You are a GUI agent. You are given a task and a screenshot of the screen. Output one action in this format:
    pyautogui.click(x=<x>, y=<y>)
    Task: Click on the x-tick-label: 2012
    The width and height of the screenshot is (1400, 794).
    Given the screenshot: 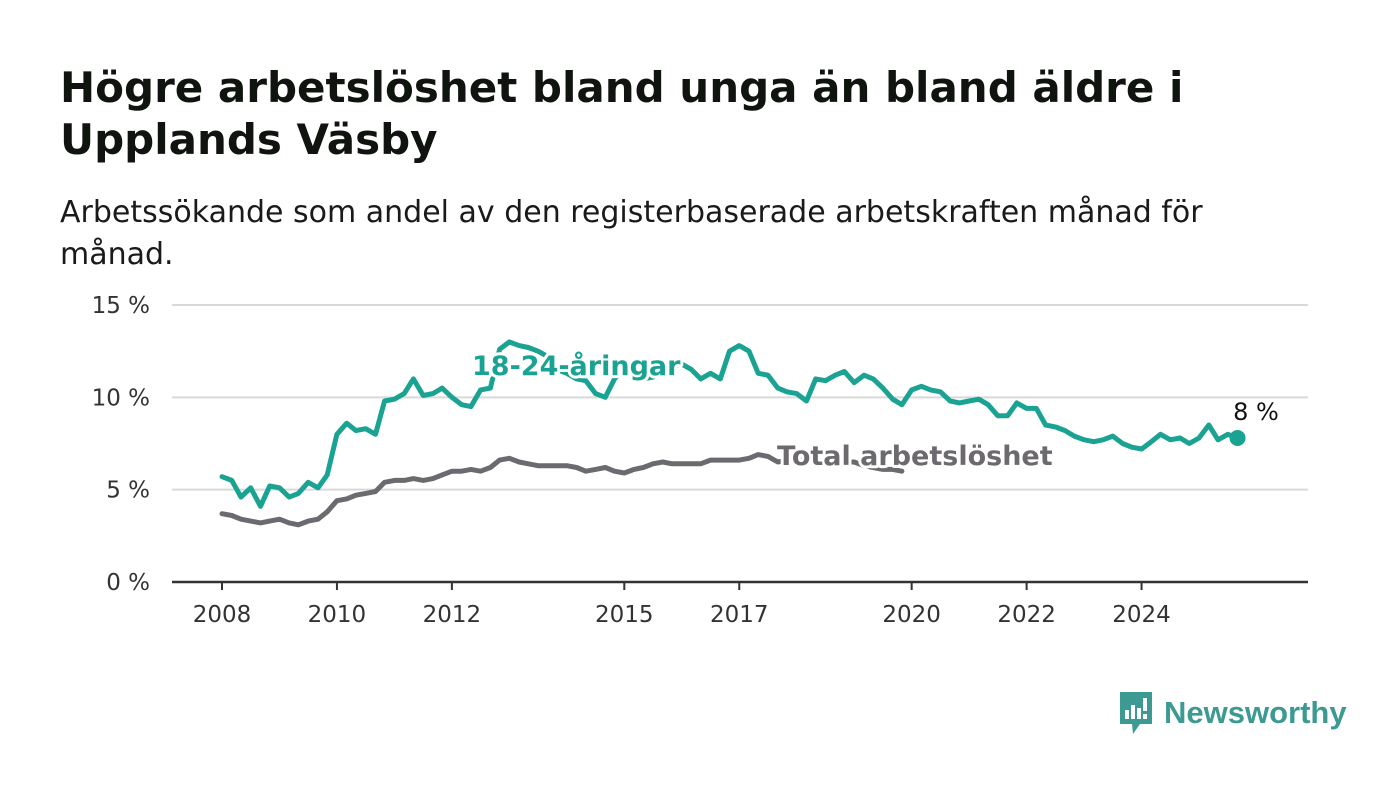 What is the action you would take?
    pyautogui.click(x=452, y=615)
    